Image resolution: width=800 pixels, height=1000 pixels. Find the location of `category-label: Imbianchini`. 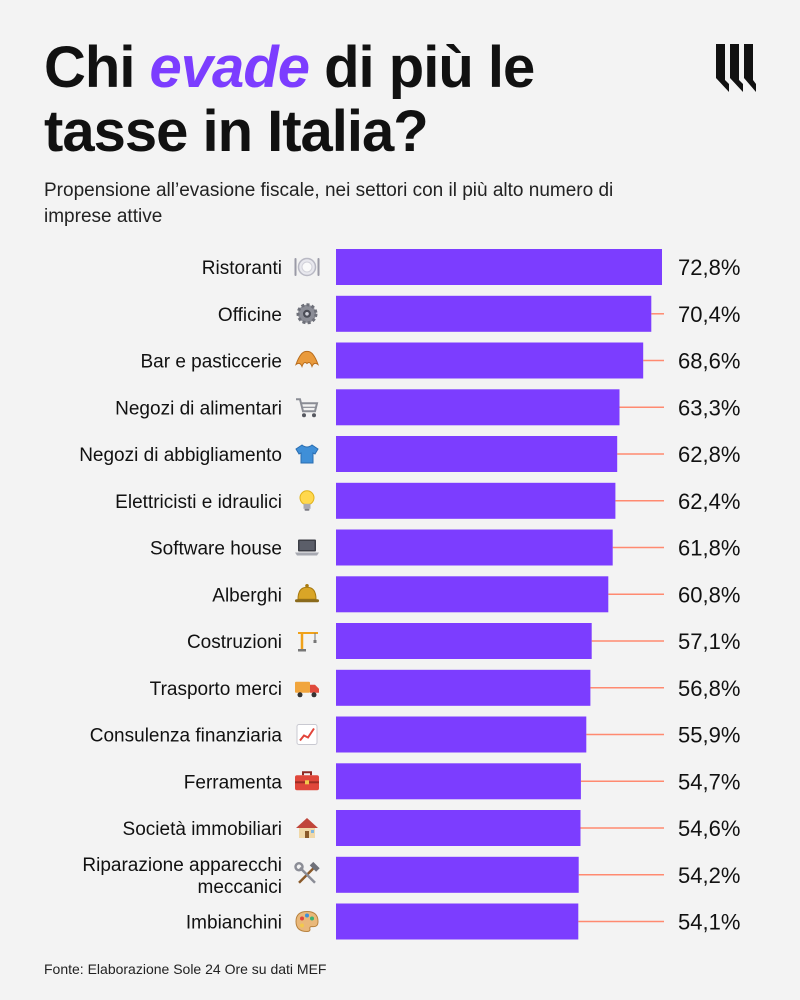

category-label: Imbianchini is located at coordinates (234, 923).